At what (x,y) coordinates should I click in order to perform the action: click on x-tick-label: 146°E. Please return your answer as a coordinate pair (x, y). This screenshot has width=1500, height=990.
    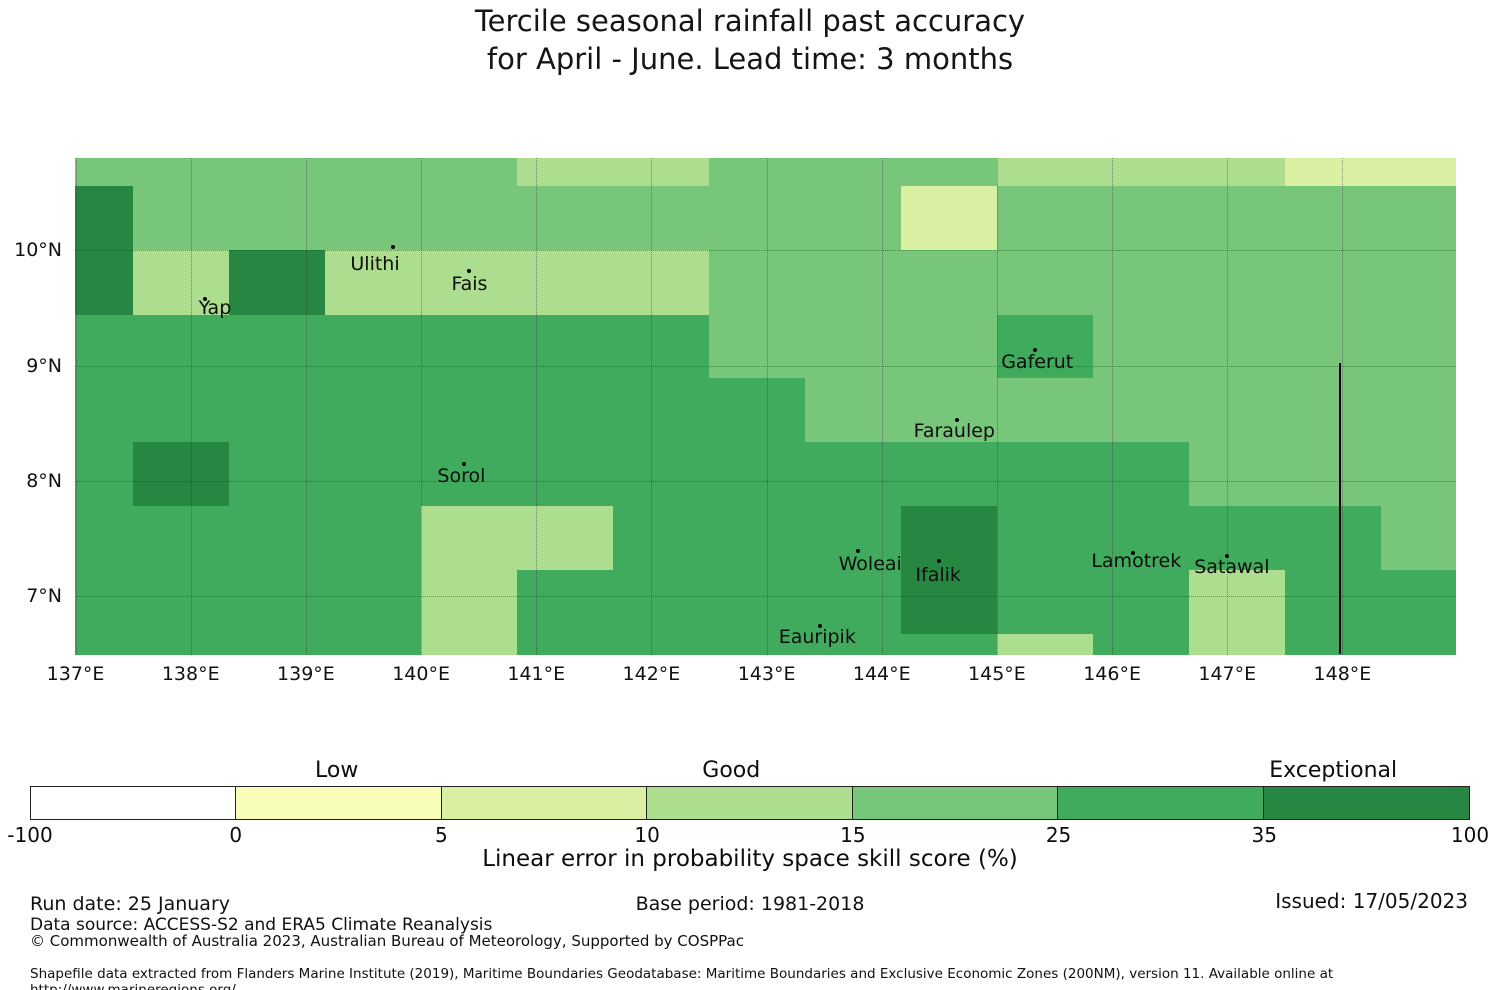
    Looking at the image, I should click on (1112, 674).